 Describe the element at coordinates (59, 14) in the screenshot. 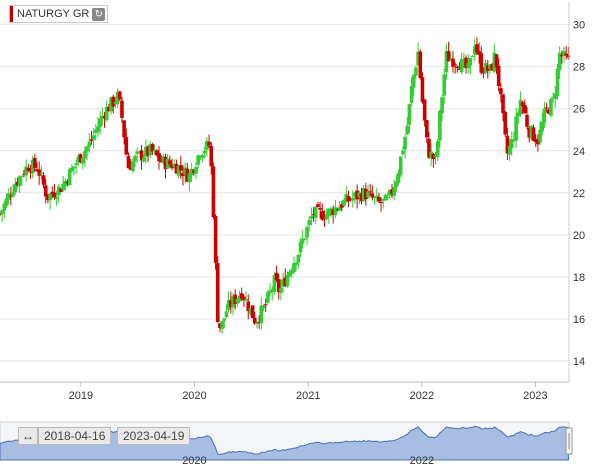

I see `series-legend: NATURGY GR ↻` at that location.